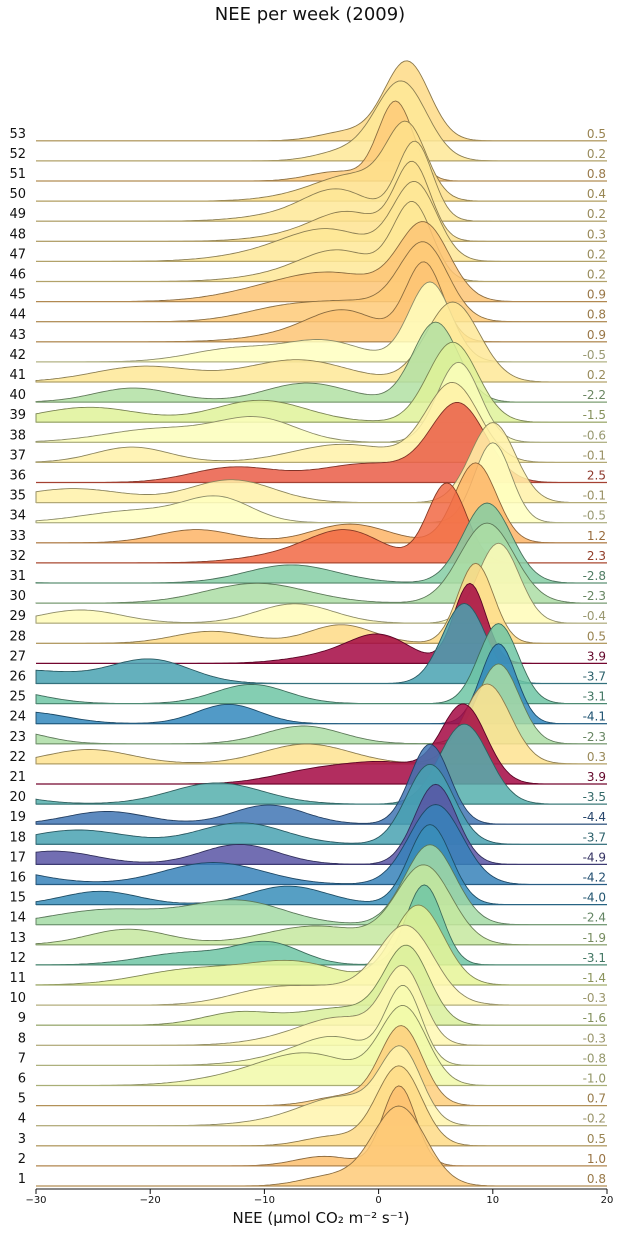 This screenshot has width=620, height=1236. I want to click on week-label: 23, so click(17, 737).